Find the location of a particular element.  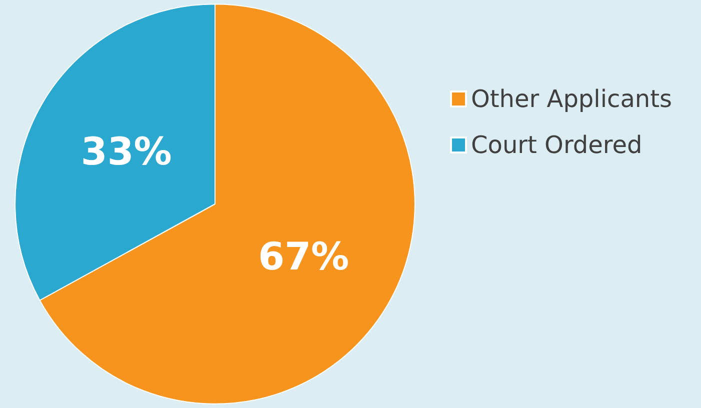

legend-label: Other Applicants is located at coordinates (571, 99).